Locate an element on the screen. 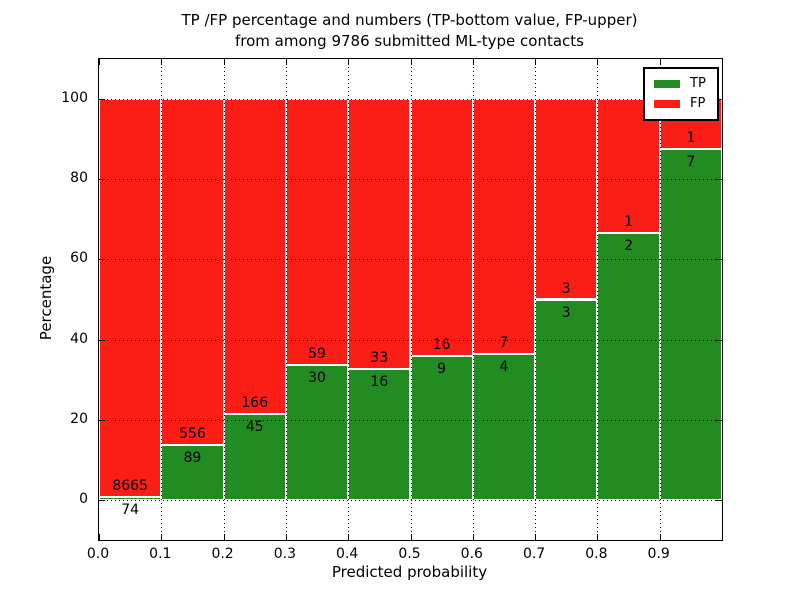 This screenshot has width=800, height=600. y-tick-label: 60 is located at coordinates (79, 258).